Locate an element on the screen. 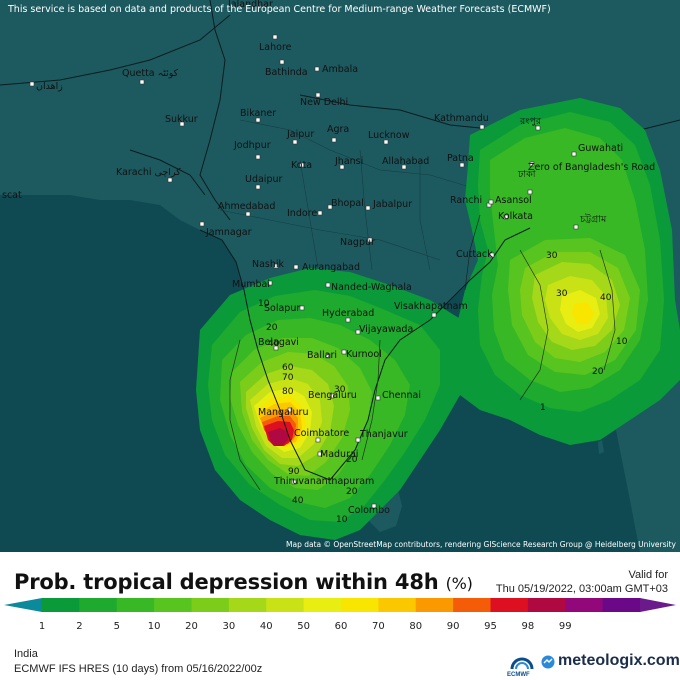  legend-tick-label: 70 is located at coordinates (378, 626).